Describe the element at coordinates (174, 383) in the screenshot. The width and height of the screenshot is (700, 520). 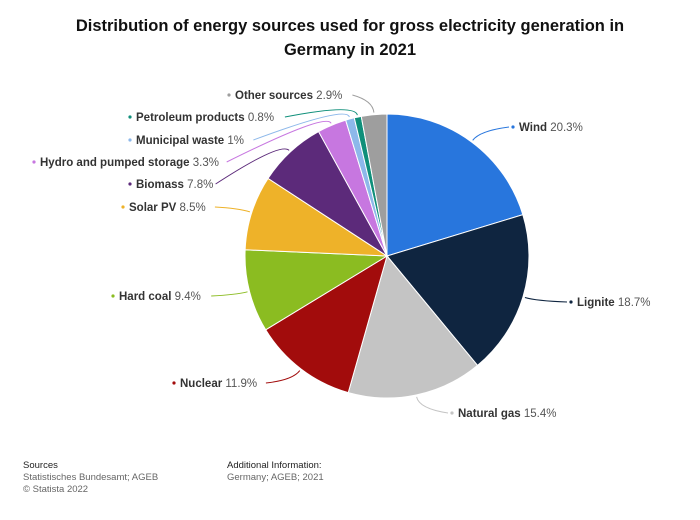
I see `label-dot-nuclear` at that location.